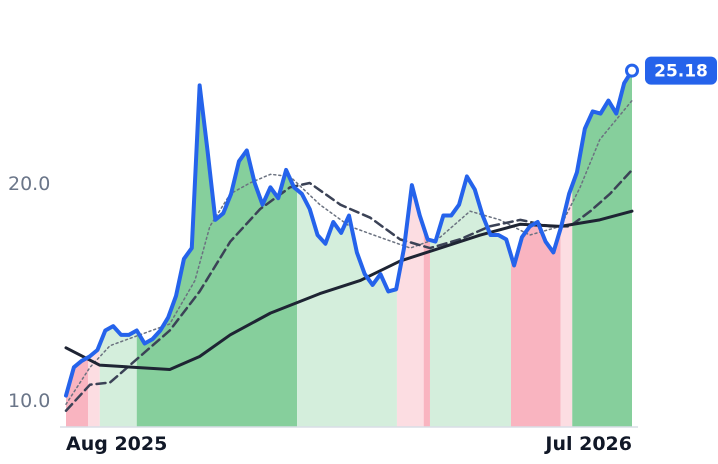  What do you see at coordinates (29, 184) in the screenshot?
I see `y-tick-label: 20.0` at bounding box center [29, 184].